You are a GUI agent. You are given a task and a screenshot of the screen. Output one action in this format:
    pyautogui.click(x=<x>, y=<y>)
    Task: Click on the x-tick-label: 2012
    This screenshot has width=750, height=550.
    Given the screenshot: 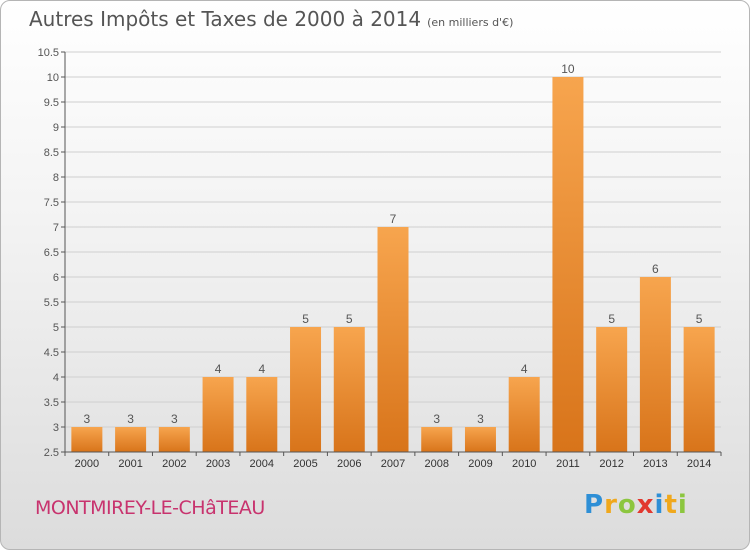 What is the action you would take?
    pyautogui.click(x=611, y=464)
    